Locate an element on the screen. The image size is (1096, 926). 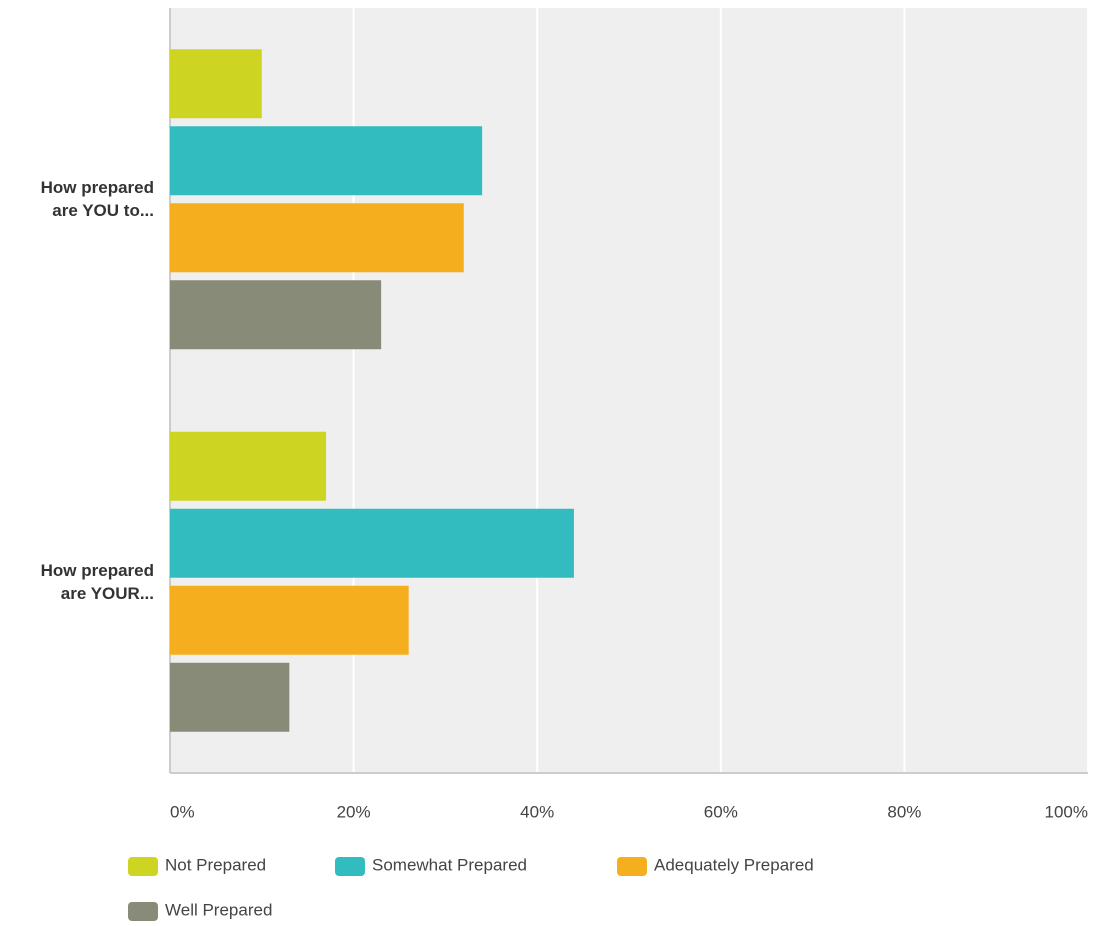
legend-label: Somewhat Prepared is located at coordinates (449, 864).